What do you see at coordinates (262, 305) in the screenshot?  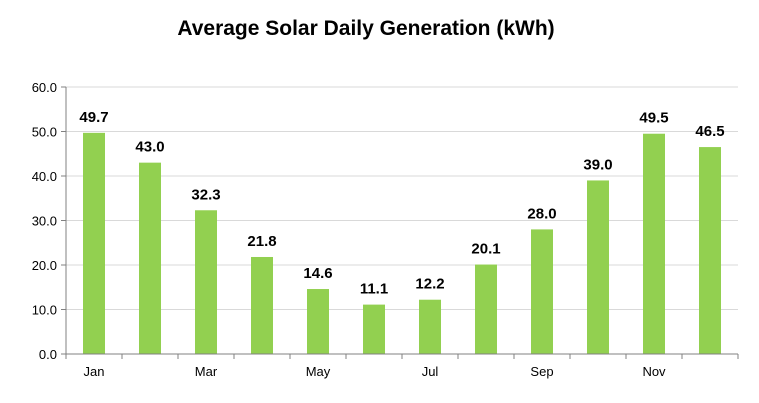 I see `bar-apr` at bounding box center [262, 305].